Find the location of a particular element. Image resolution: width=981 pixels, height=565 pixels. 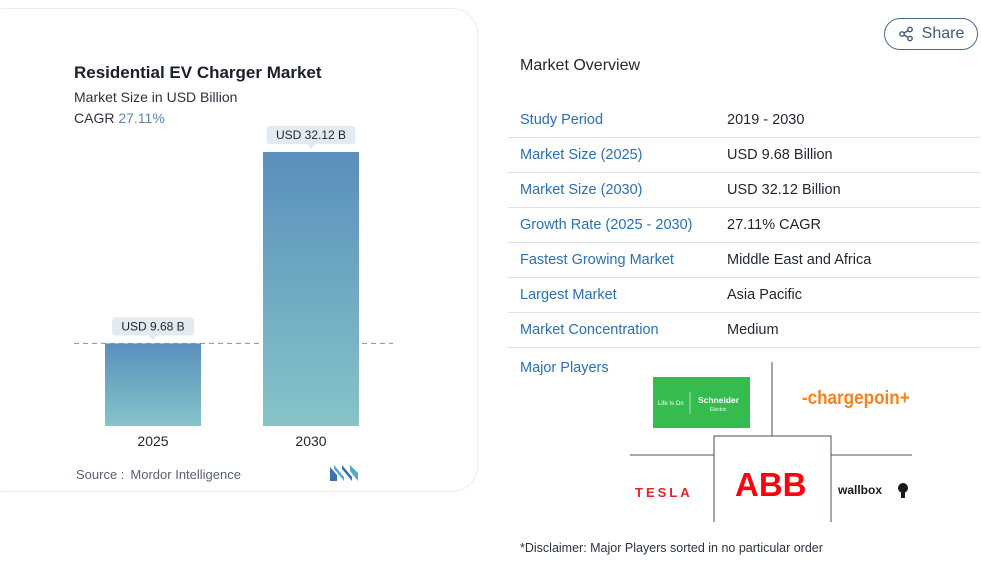

chart-title: Residential EV Charger Market is located at coordinates (198, 72).